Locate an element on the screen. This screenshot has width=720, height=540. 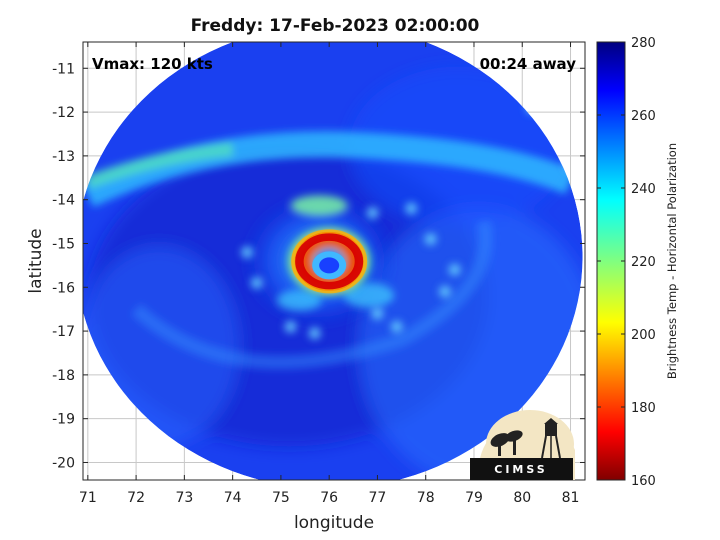
y-tick-label: -14 is located at coordinates (63, 201).